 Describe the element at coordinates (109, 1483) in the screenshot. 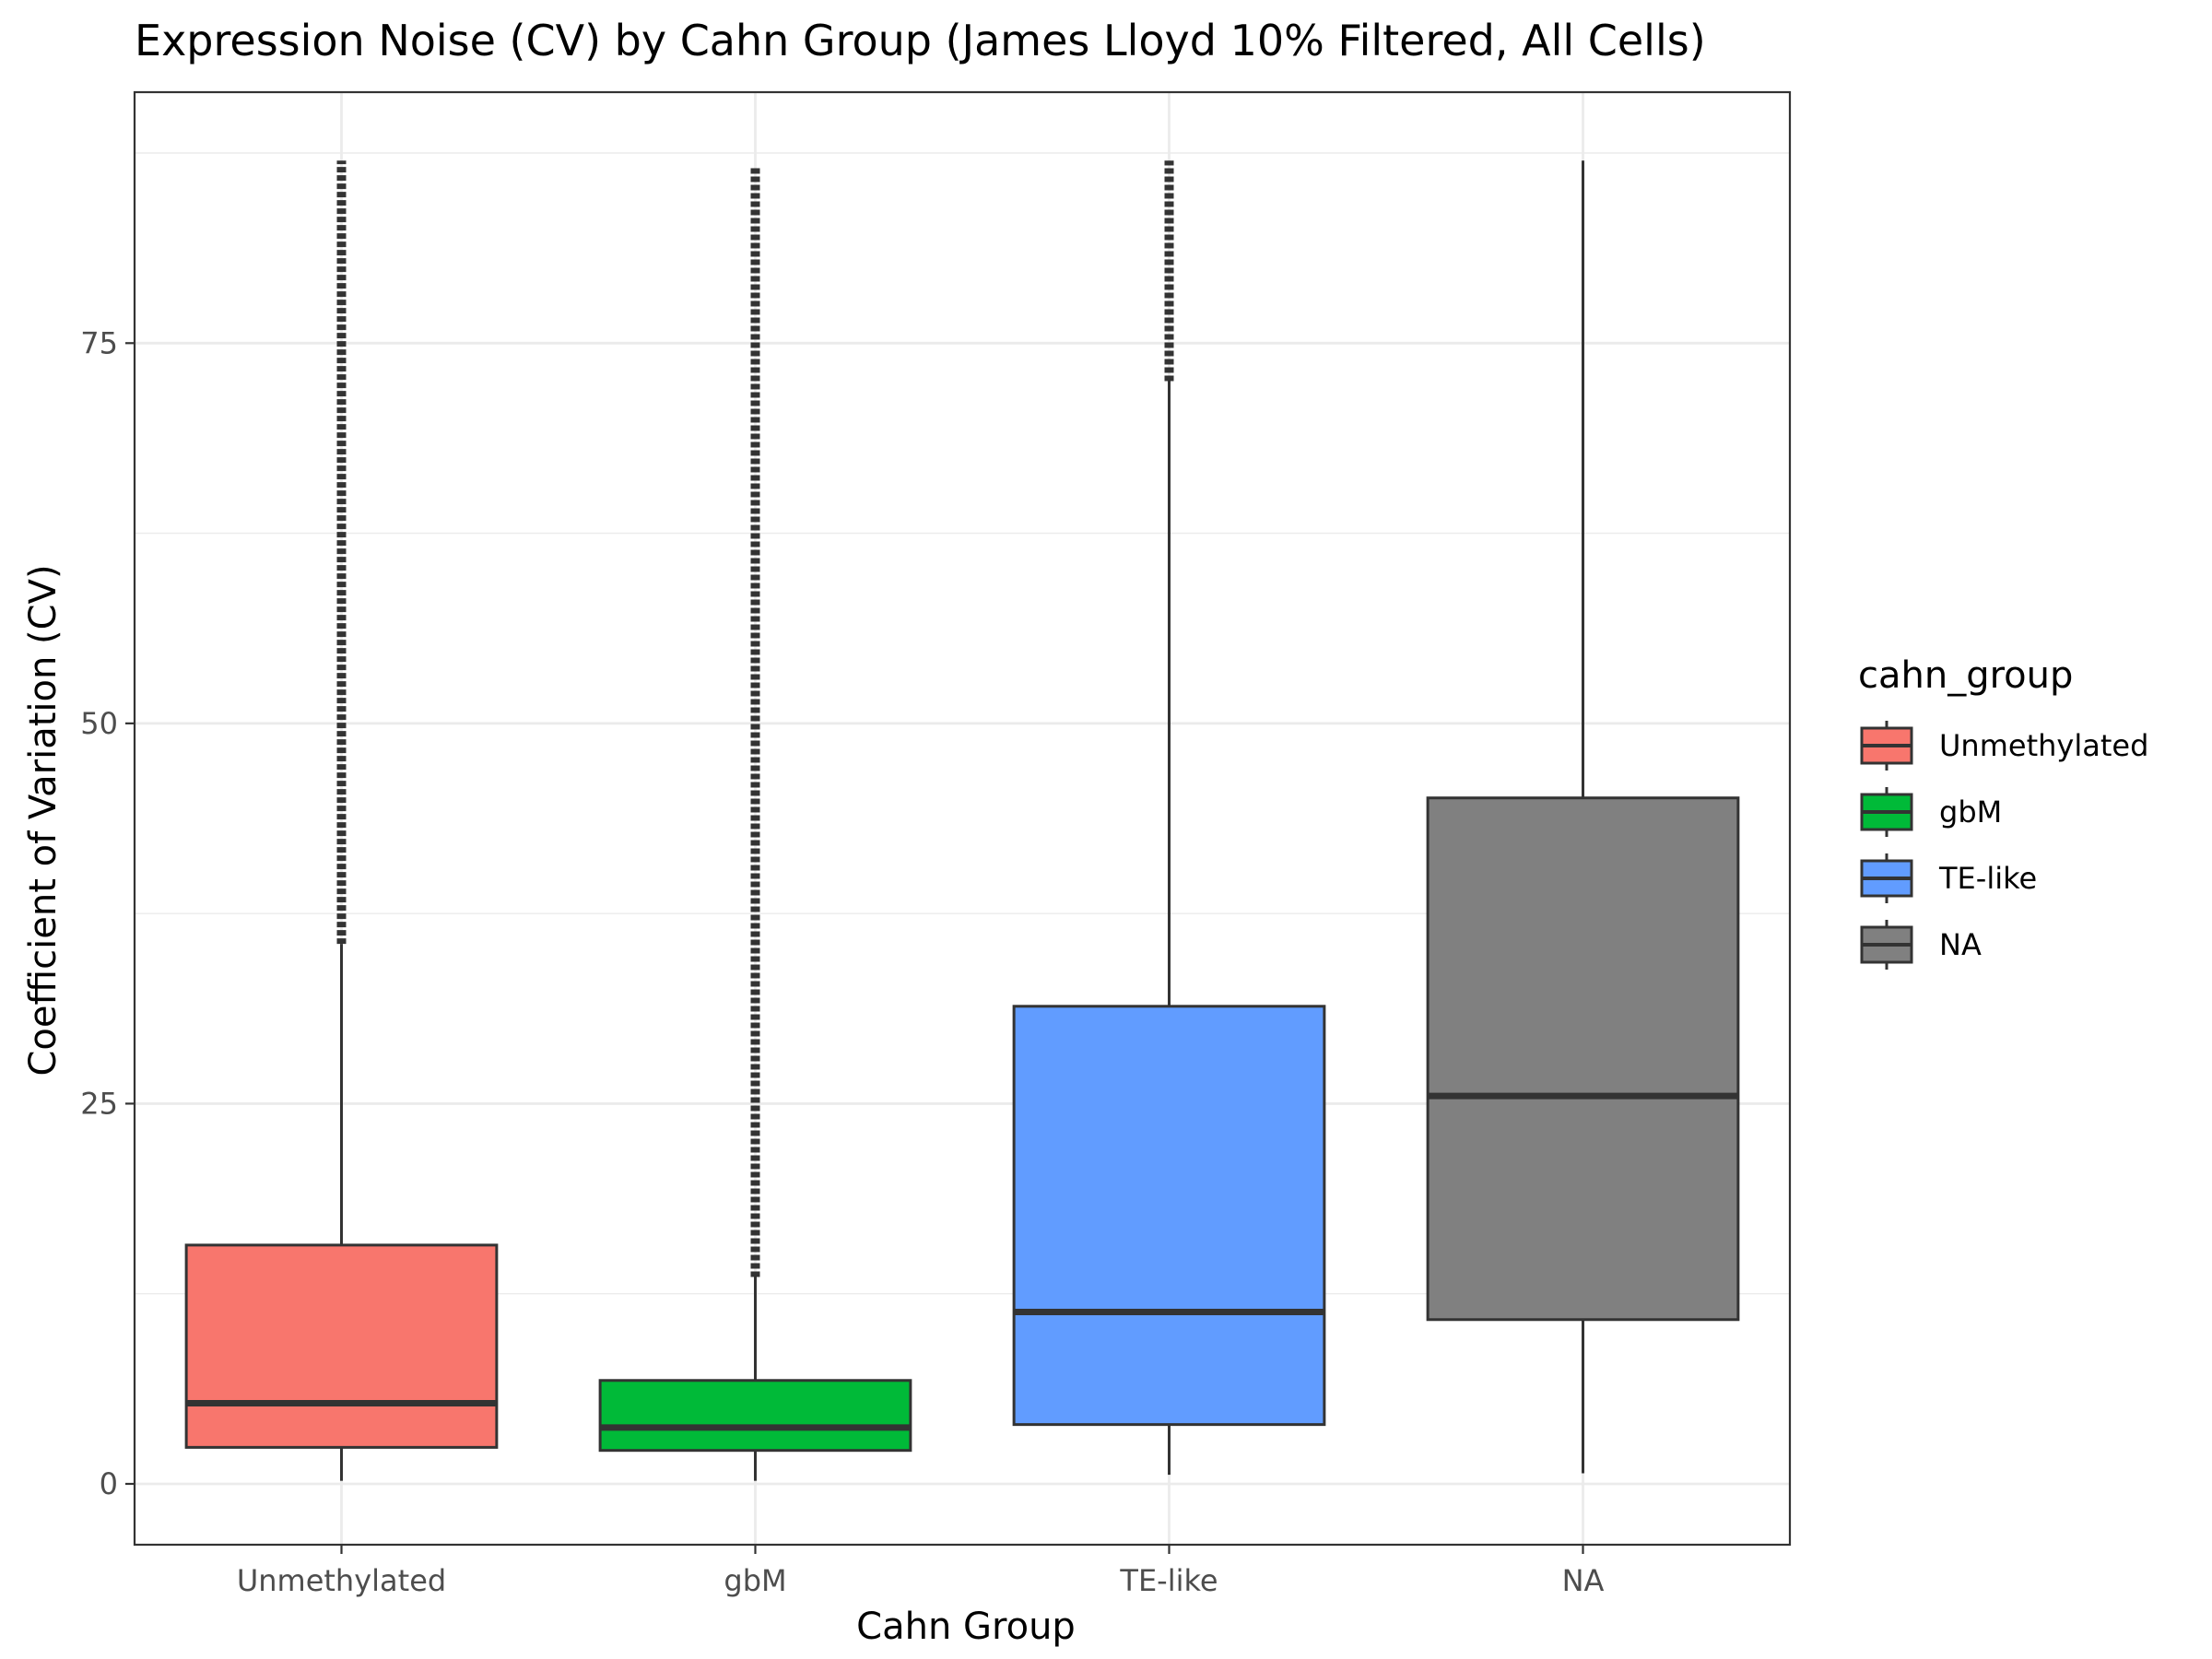

I see `y-tick-label: 0` at that location.